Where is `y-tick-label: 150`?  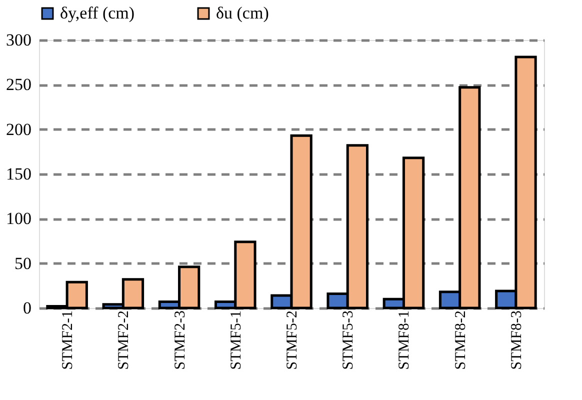 y-tick-label: 150 is located at coordinates (19, 174).